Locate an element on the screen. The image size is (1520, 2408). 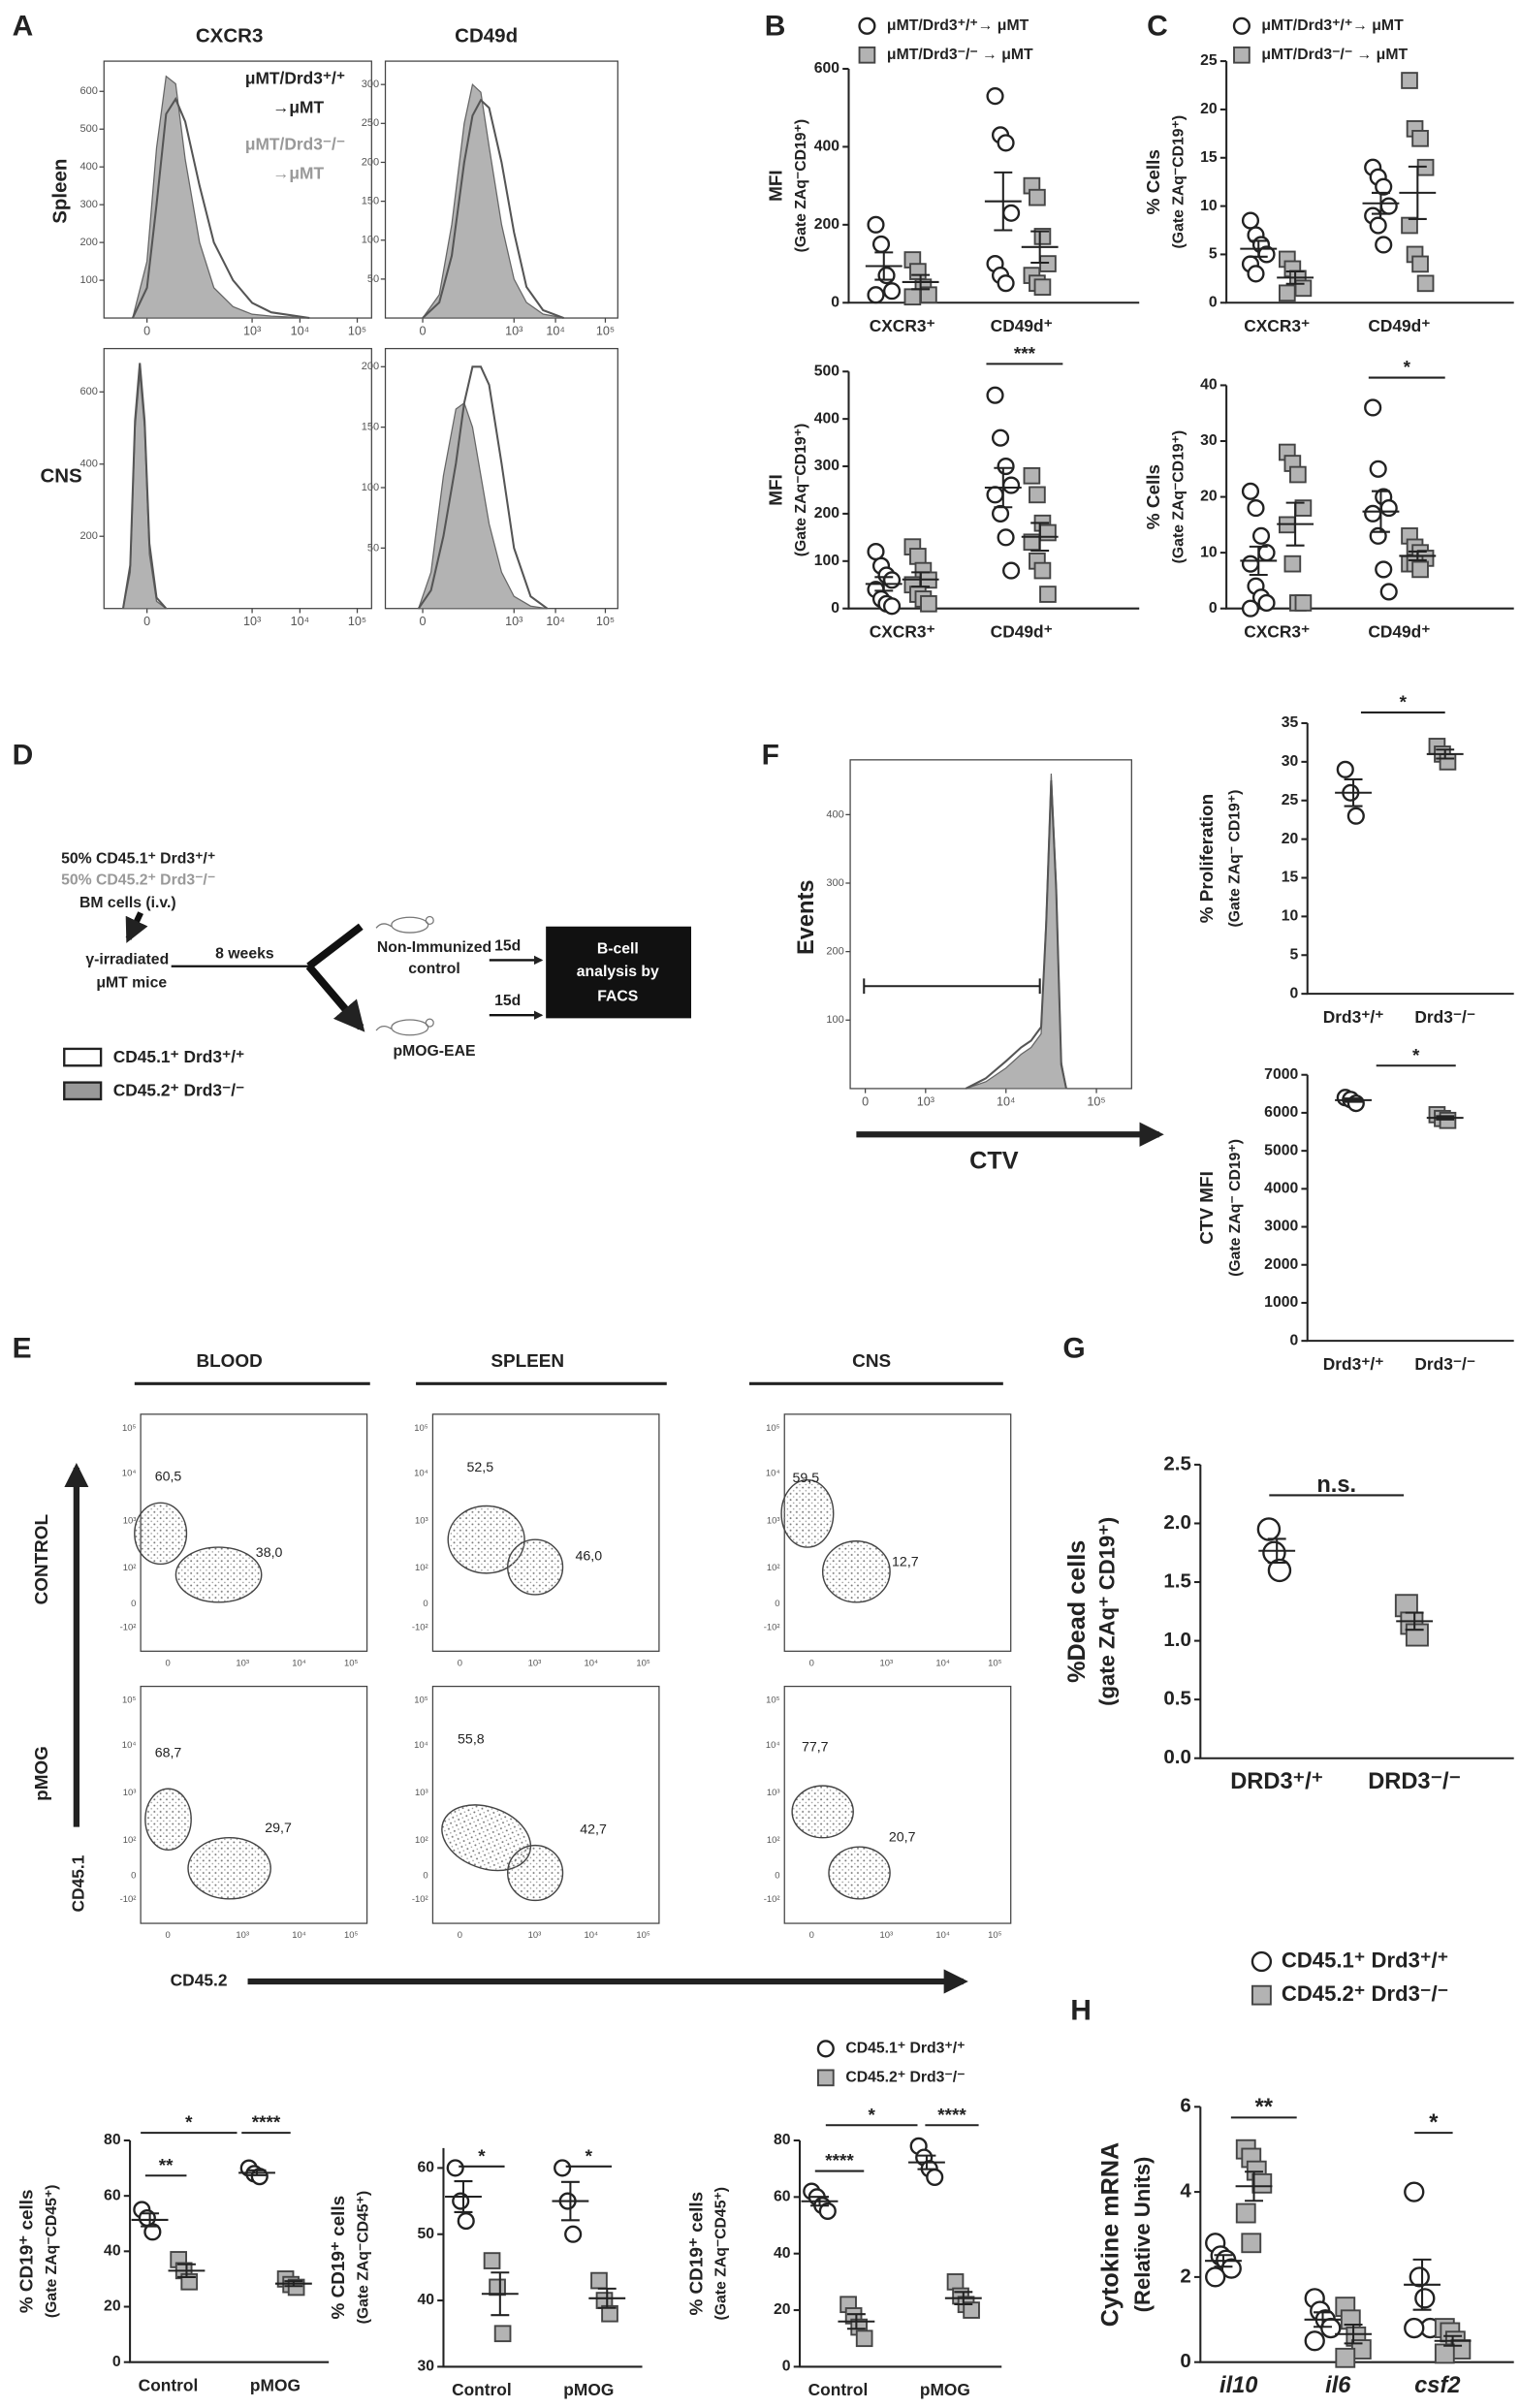
legend-text: CD45.1⁺ Drd3⁺/⁺ is located at coordinates (905, 2049).